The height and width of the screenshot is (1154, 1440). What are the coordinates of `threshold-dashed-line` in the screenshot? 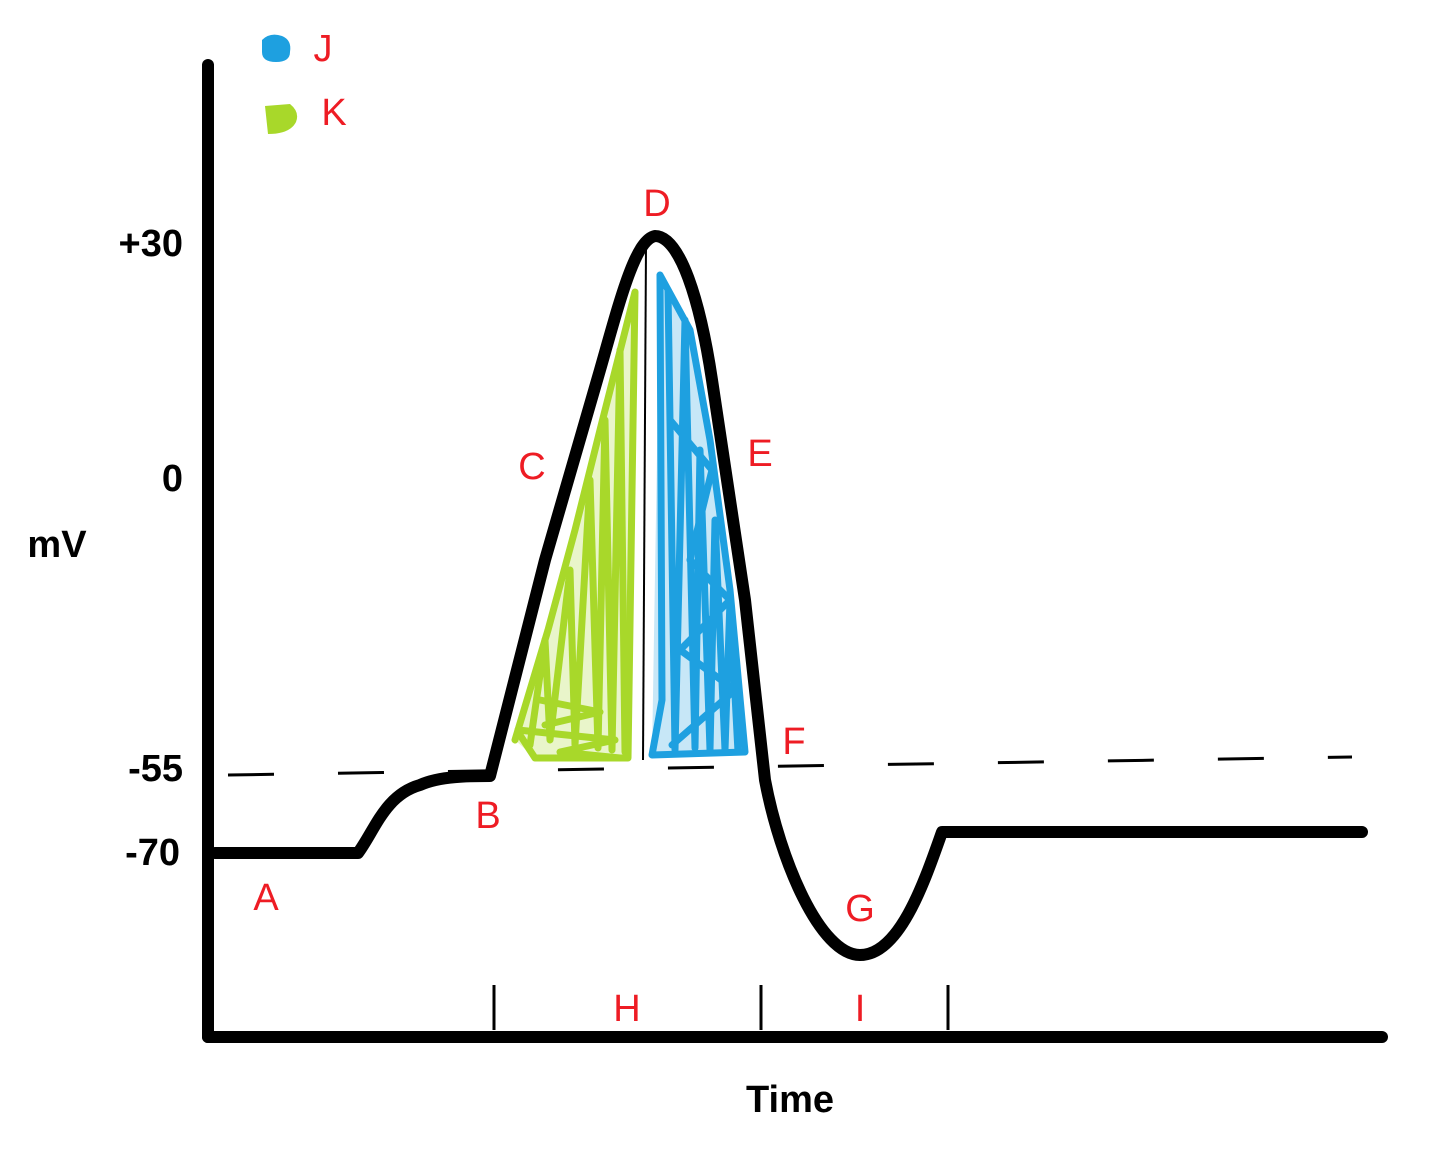 It's located at (790, 766).